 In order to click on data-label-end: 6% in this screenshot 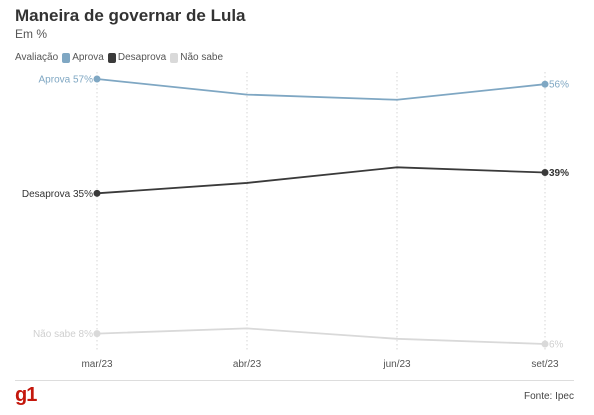, I will do `click(556, 345)`.